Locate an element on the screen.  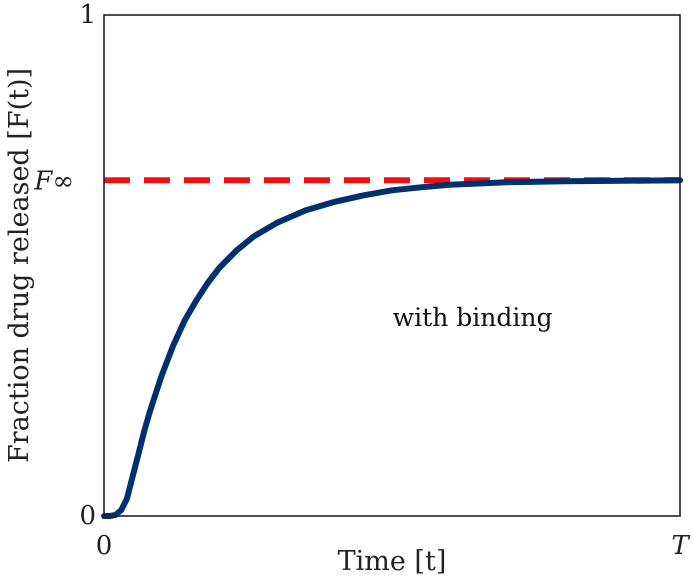
y-tick-label-zero: 0 is located at coordinates (87, 516).